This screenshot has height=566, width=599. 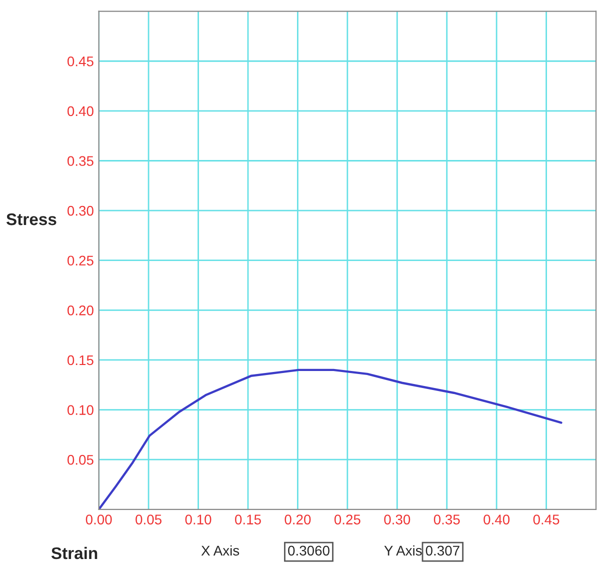 What do you see at coordinates (80, 211) in the screenshot?
I see `y-tick-label: 0.30` at bounding box center [80, 211].